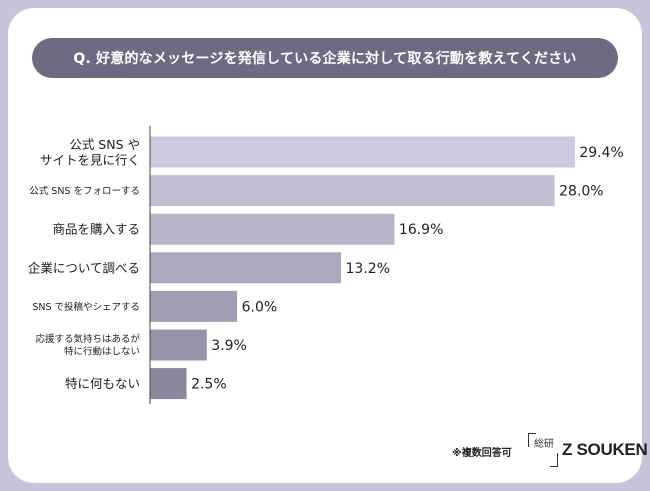 The image size is (650, 491). I want to click on footnote: ※複数回答可, so click(482, 453).